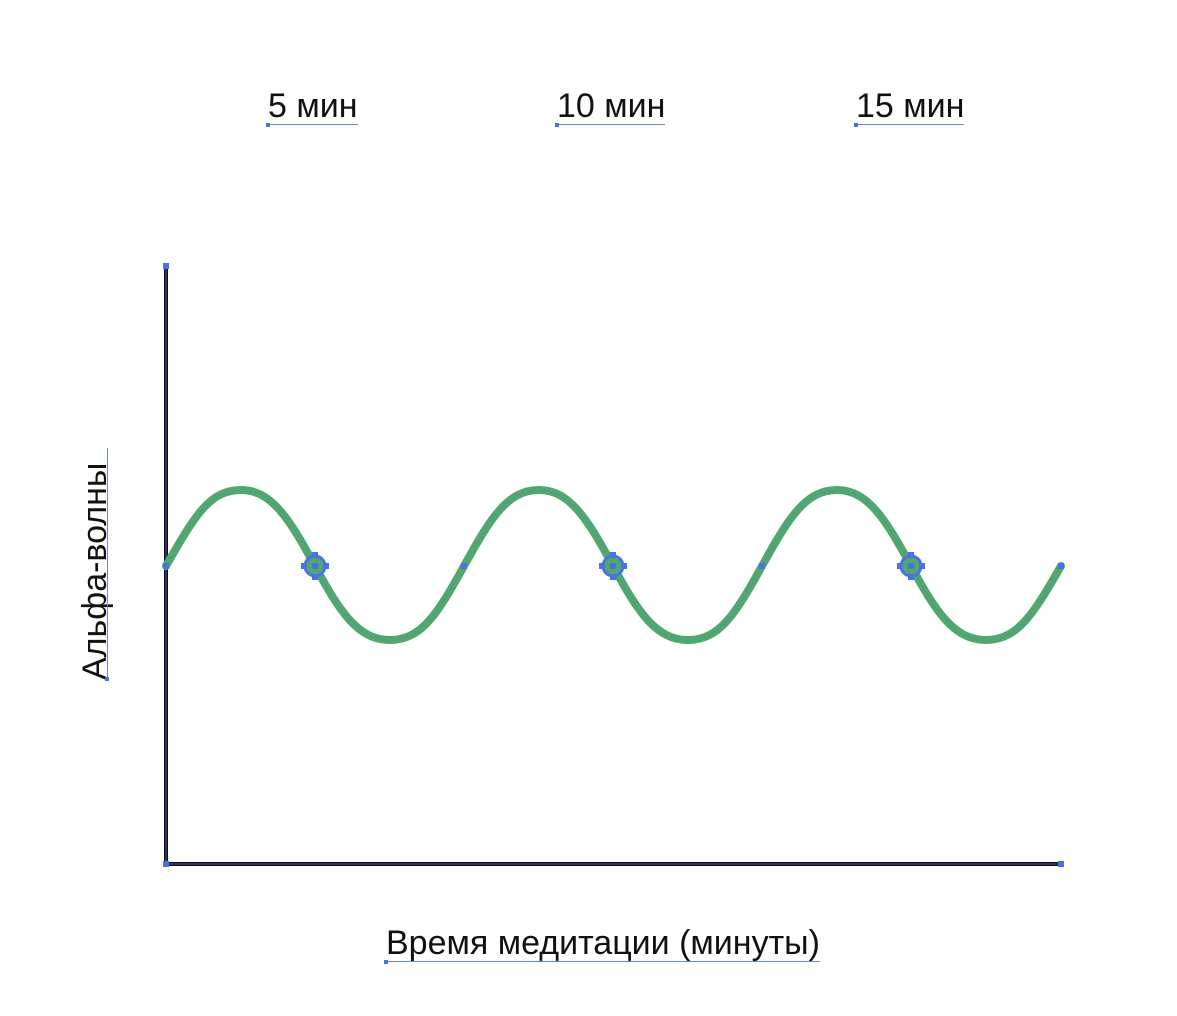 The height and width of the screenshot is (1016, 1177). I want to click on tick-label-10min: 10 мин, so click(610, 107).